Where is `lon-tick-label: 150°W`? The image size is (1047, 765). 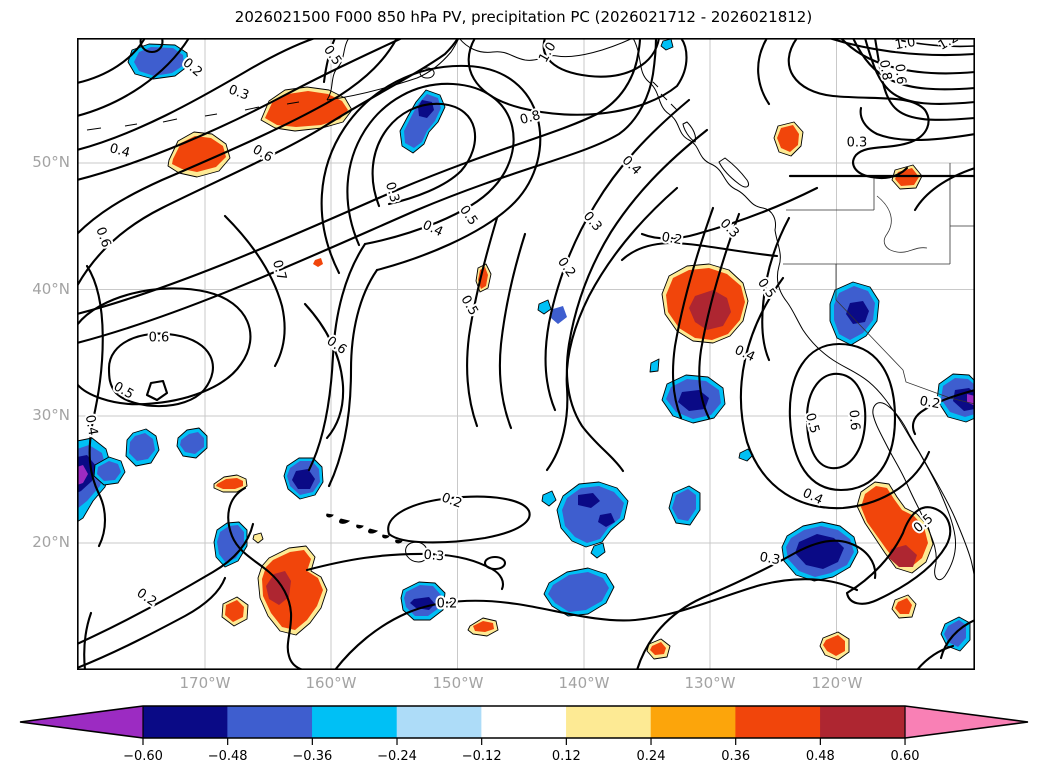 lon-tick-label: 150°W is located at coordinates (458, 683).